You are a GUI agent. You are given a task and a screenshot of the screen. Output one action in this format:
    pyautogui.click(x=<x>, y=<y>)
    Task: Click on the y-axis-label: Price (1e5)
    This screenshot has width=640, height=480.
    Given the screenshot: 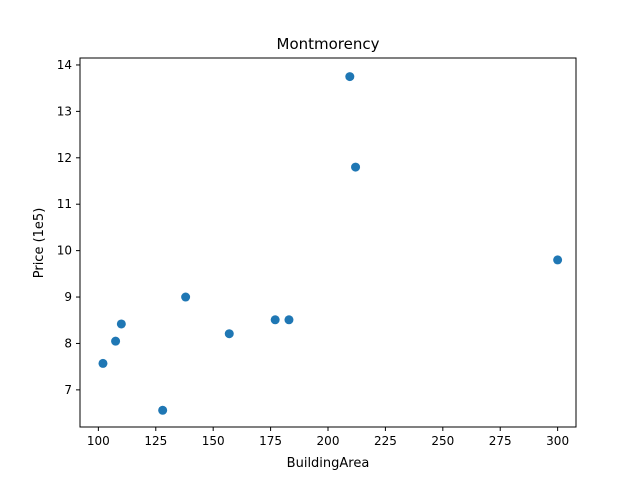 What is the action you would take?
    pyautogui.click(x=39, y=243)
    